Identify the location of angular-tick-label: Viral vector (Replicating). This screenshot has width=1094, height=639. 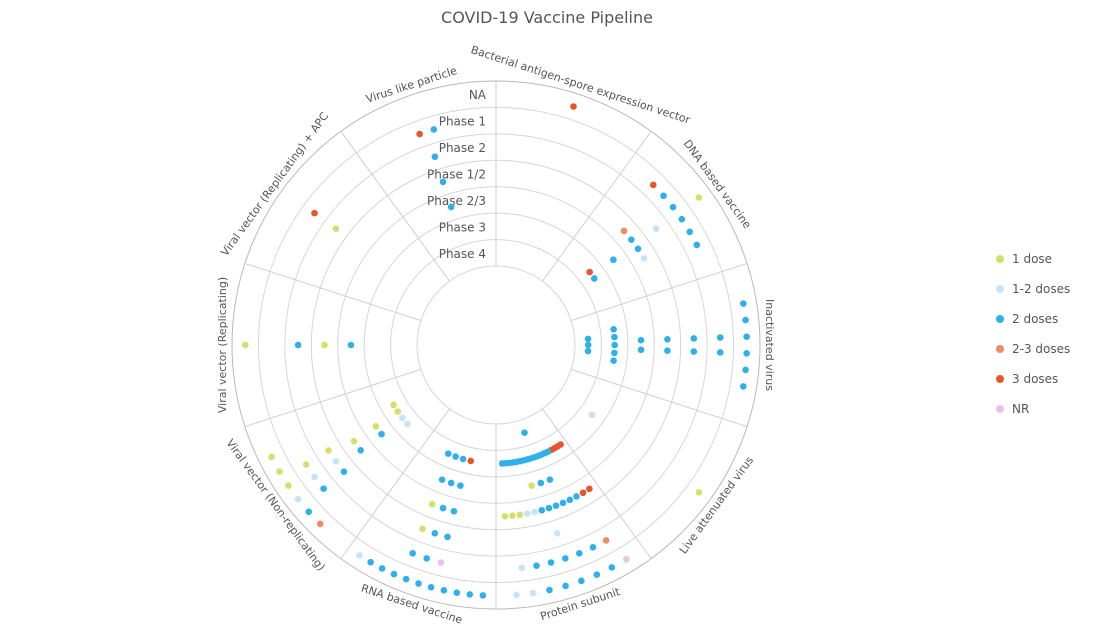
(222, 345).